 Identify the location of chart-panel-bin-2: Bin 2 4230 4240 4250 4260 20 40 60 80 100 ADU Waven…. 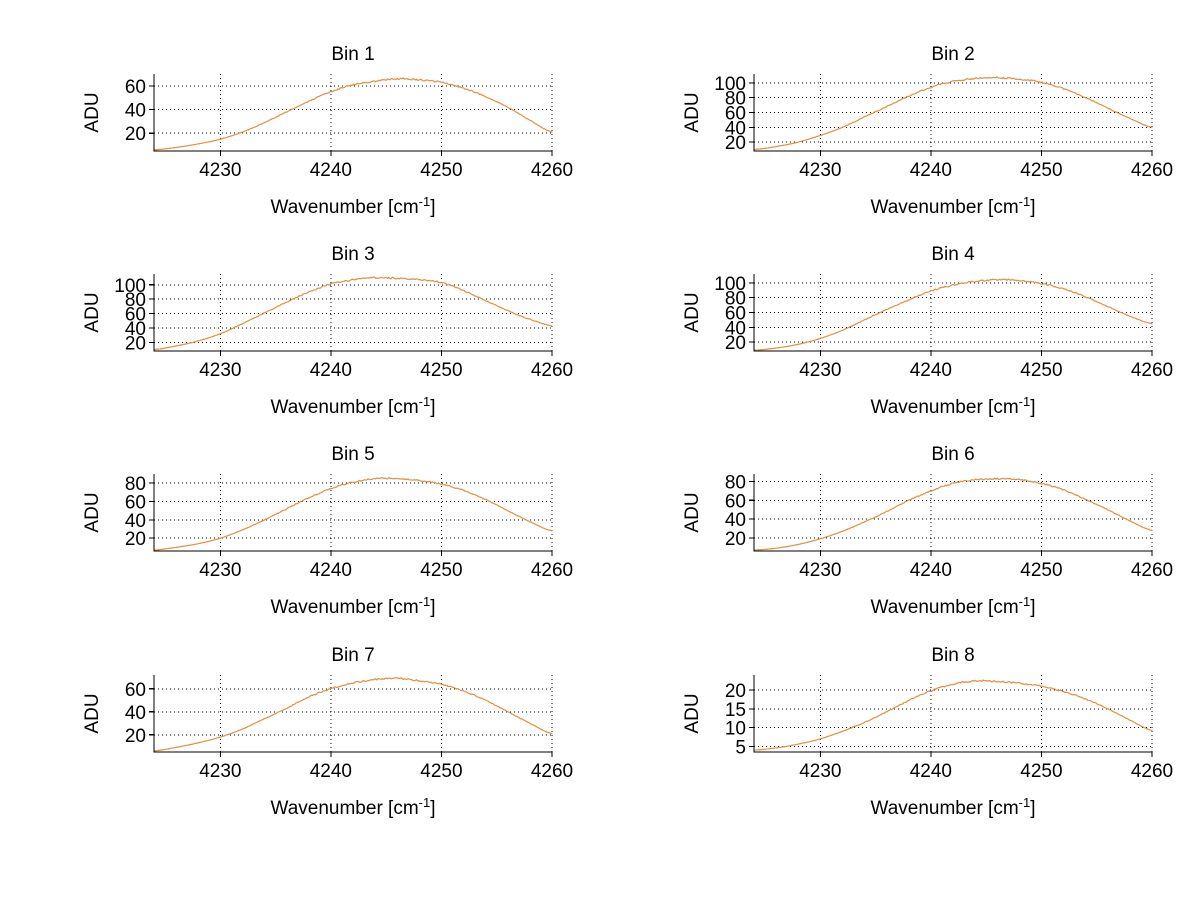
(929, 141).